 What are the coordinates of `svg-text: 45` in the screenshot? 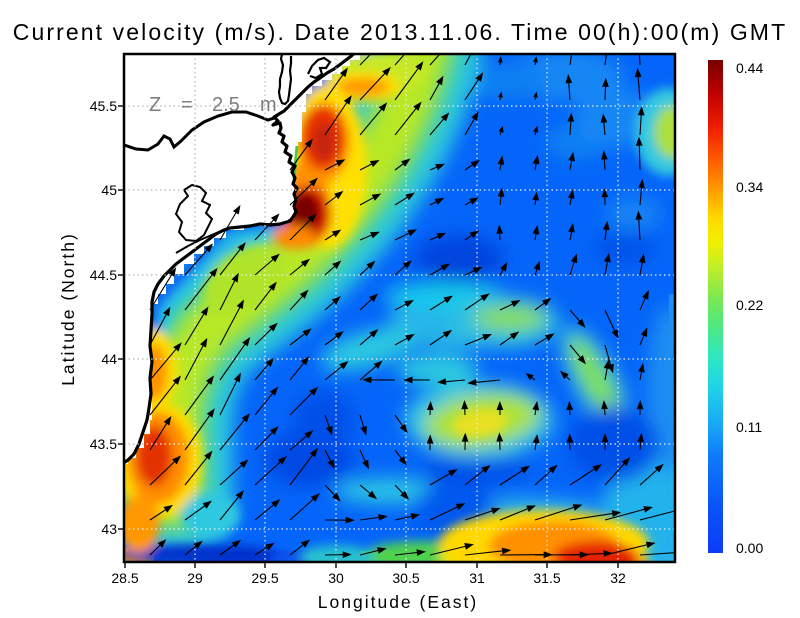 It's located at (109, 190).